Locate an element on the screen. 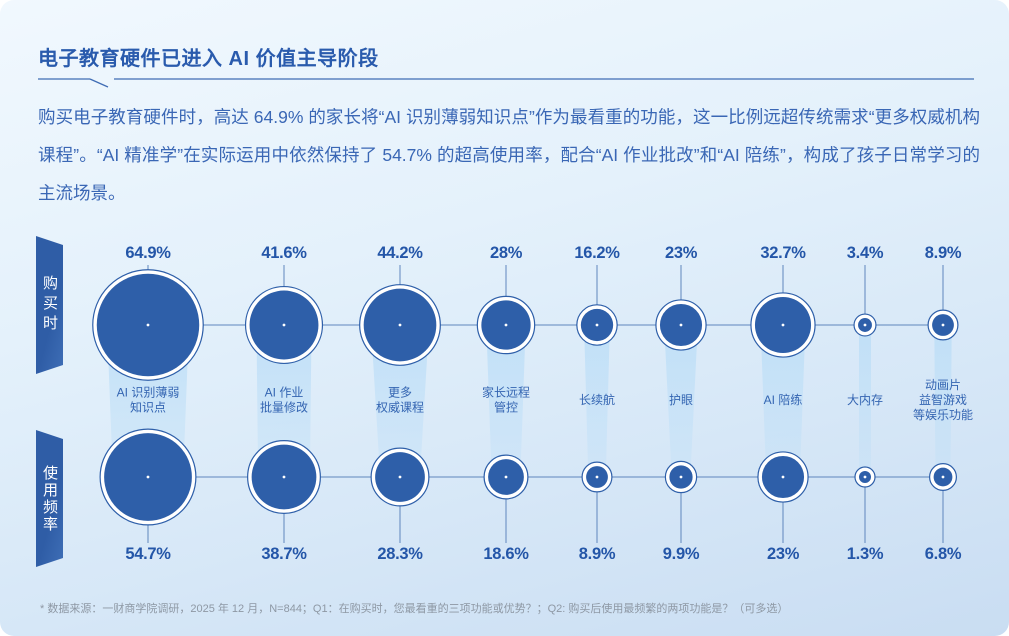 This screenshot has width=1009, height=636. category-label-1: AI 作业批量修改 is located at coordinates (284, 400).